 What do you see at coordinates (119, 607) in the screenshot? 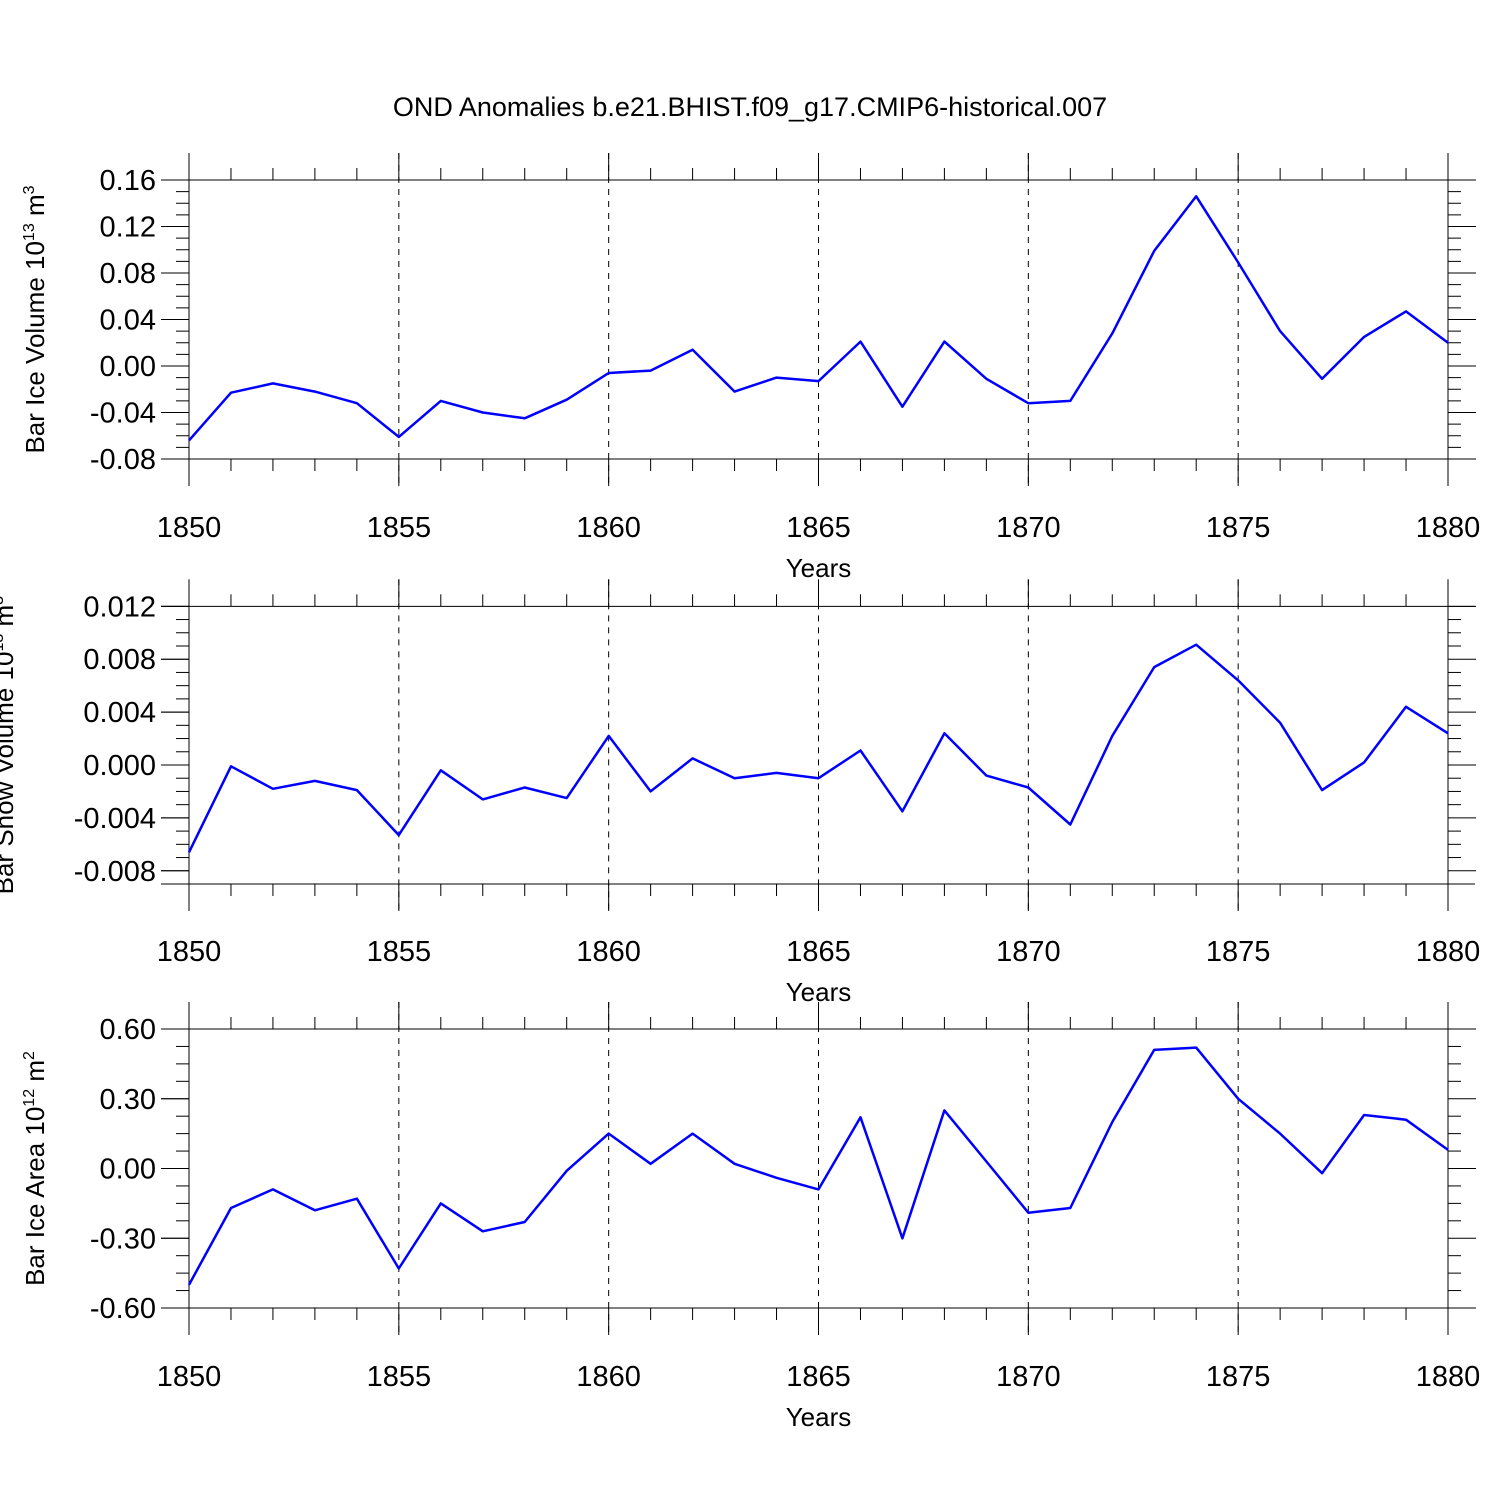
I see `y-tick-label: 0.012` at bounding box center [119, 607].